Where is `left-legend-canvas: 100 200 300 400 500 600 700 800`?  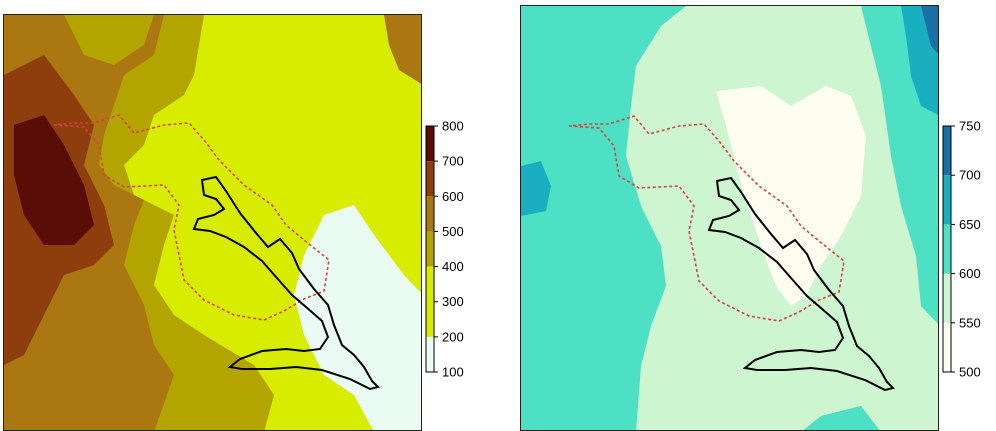 left-legend-canvas: 100 200 300 400 500 600 700 800 is located at coordinates (444, 249).